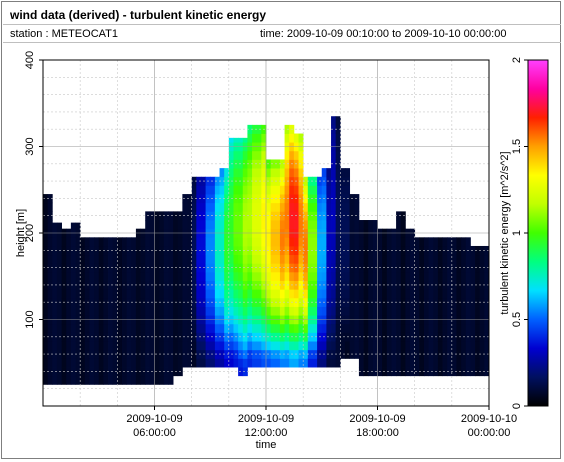 The width and height of the screenshot is (564, 462). What do you see at coordinates (517, 233) in the screenshot?
I see `colorbar-tick-label: 1` at bounding box center [517, 233].